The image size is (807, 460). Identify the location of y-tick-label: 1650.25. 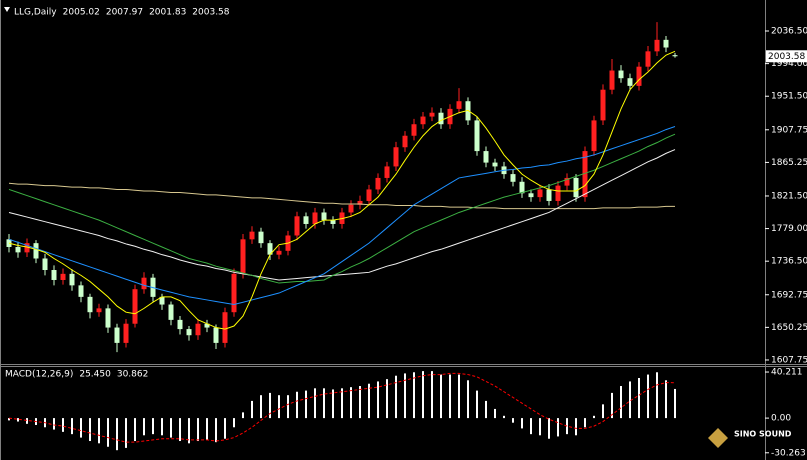
(789, 328).